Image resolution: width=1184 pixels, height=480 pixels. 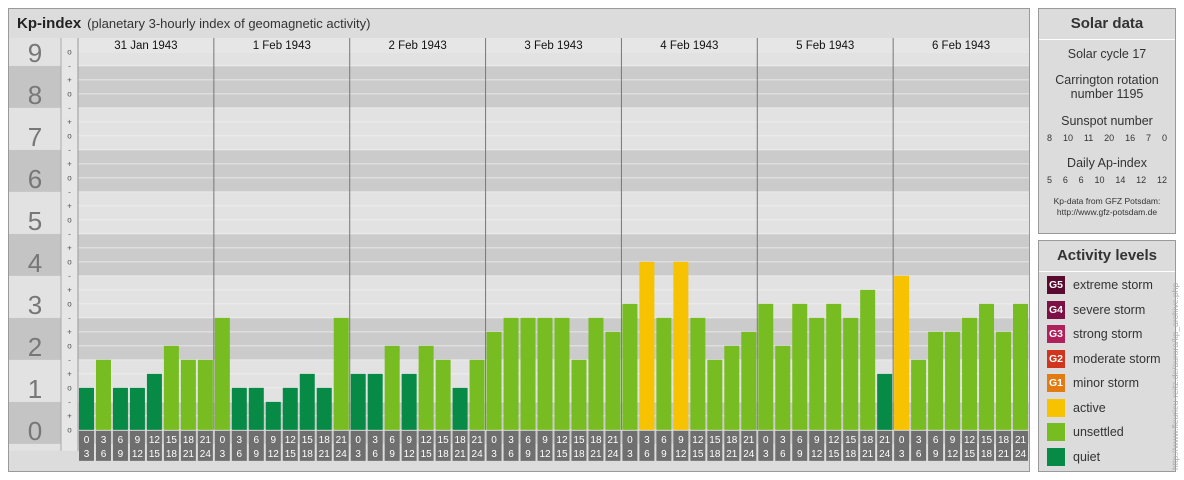 I want to click on y-axis-label: 3, so click(x=35, y=305).